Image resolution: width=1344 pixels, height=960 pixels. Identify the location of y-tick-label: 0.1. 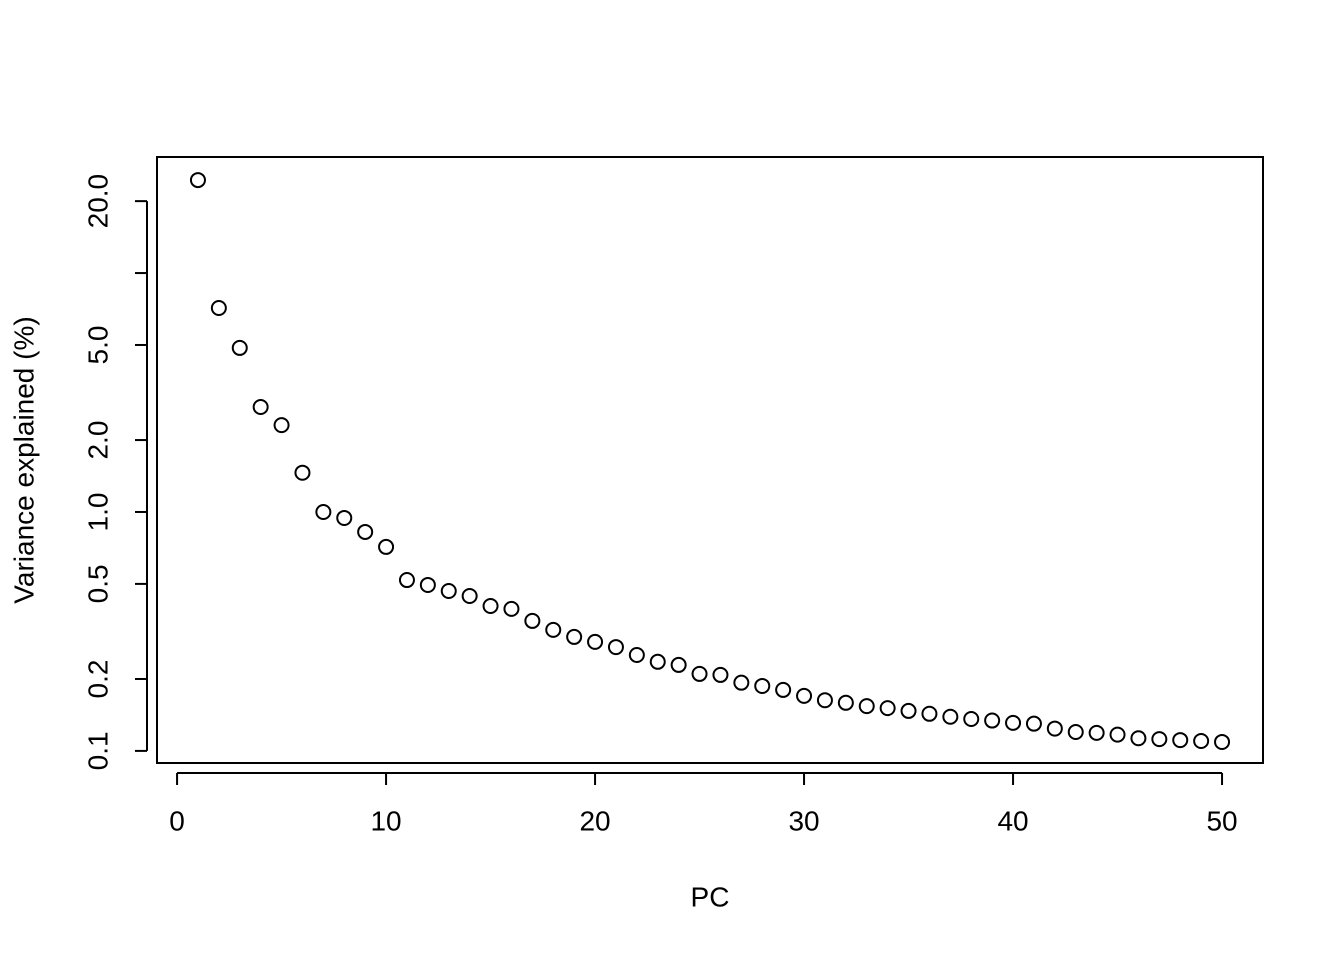
(97, 750).